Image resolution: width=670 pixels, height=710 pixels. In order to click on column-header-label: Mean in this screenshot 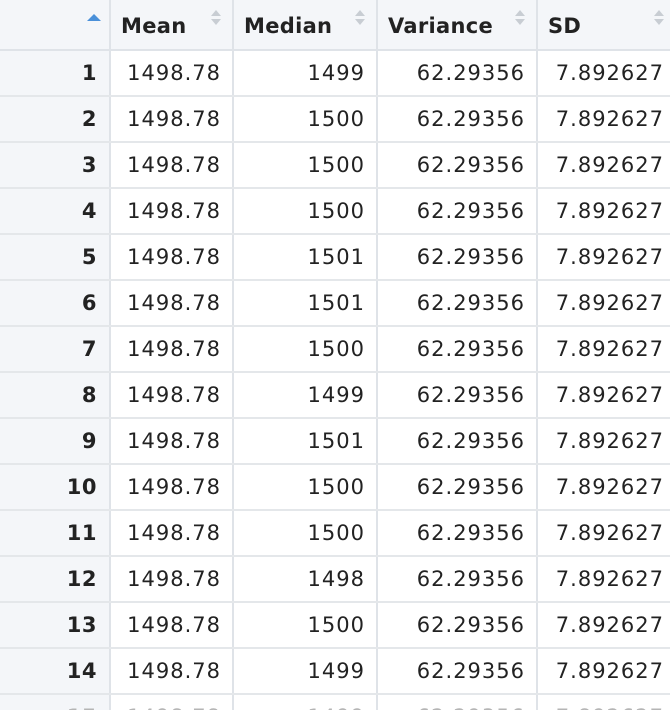, I will do `click(154, 25)`.